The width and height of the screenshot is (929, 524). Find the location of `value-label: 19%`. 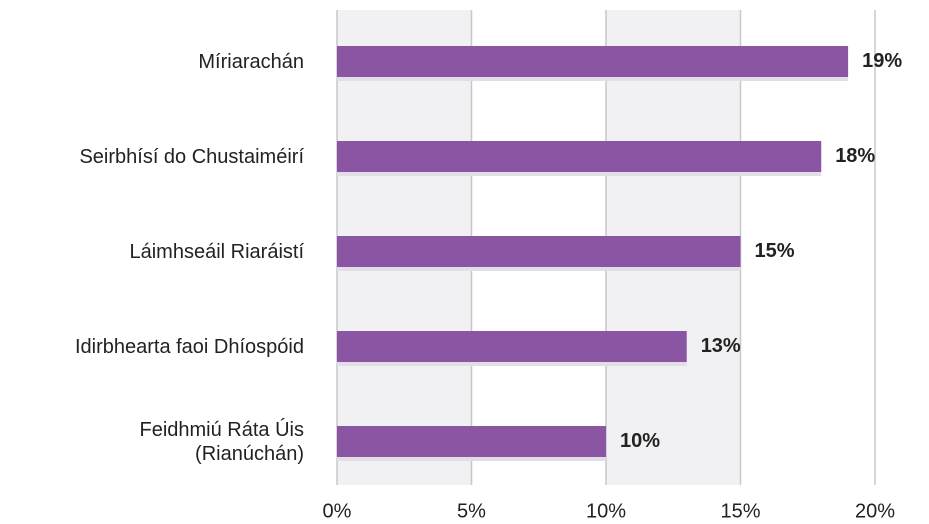

value-label: 19% is located at coordinates (882, 61).